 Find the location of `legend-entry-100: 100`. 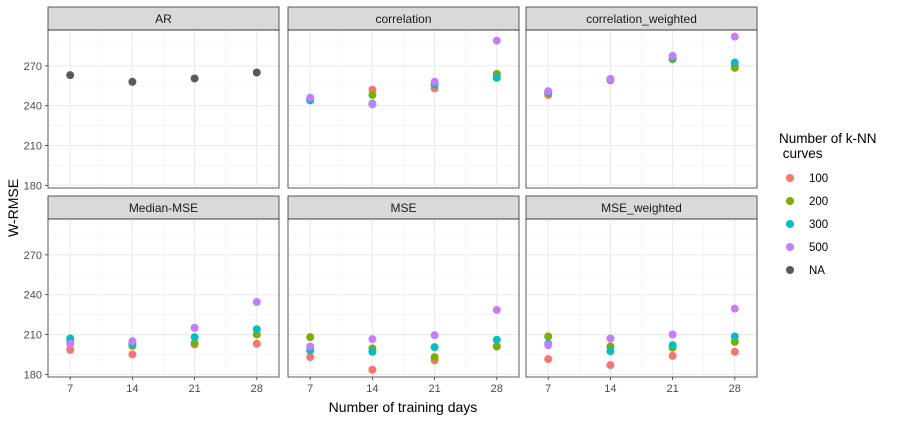

legend-entry-100: 100 is located at coordinates (807, 179).